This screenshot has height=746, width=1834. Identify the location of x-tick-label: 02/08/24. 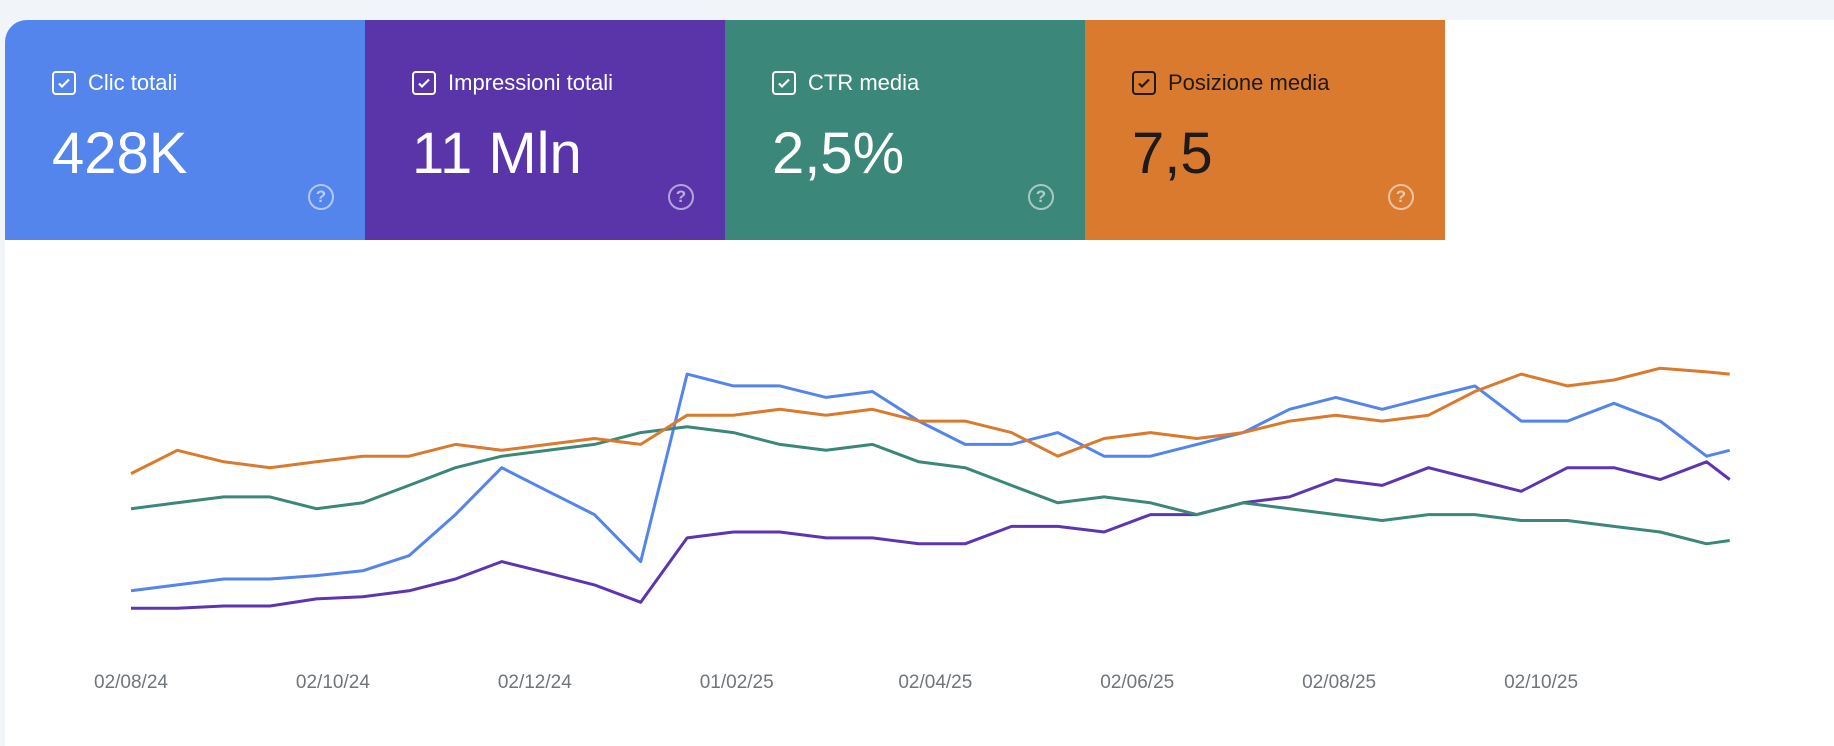
(131, 682).